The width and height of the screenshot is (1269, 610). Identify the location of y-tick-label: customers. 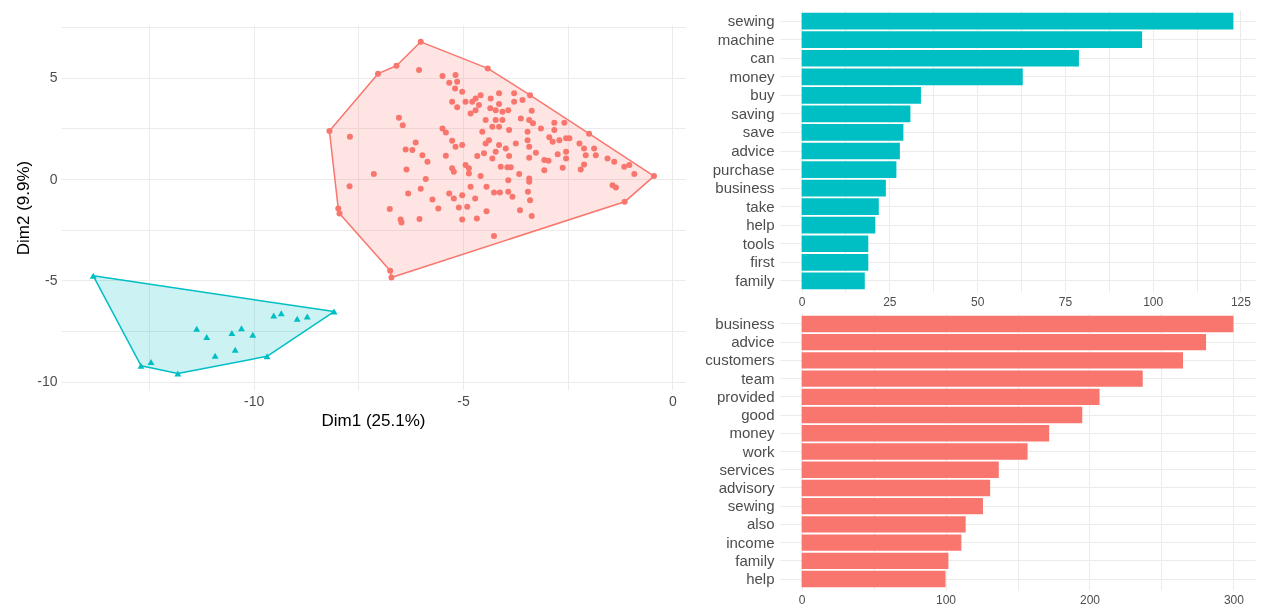
(740, 360).